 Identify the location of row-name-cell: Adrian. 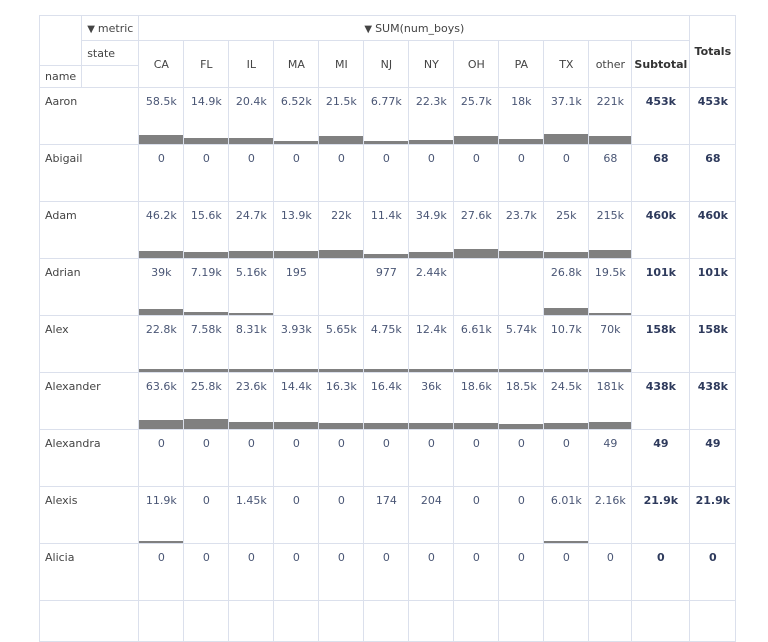
(89, 287).